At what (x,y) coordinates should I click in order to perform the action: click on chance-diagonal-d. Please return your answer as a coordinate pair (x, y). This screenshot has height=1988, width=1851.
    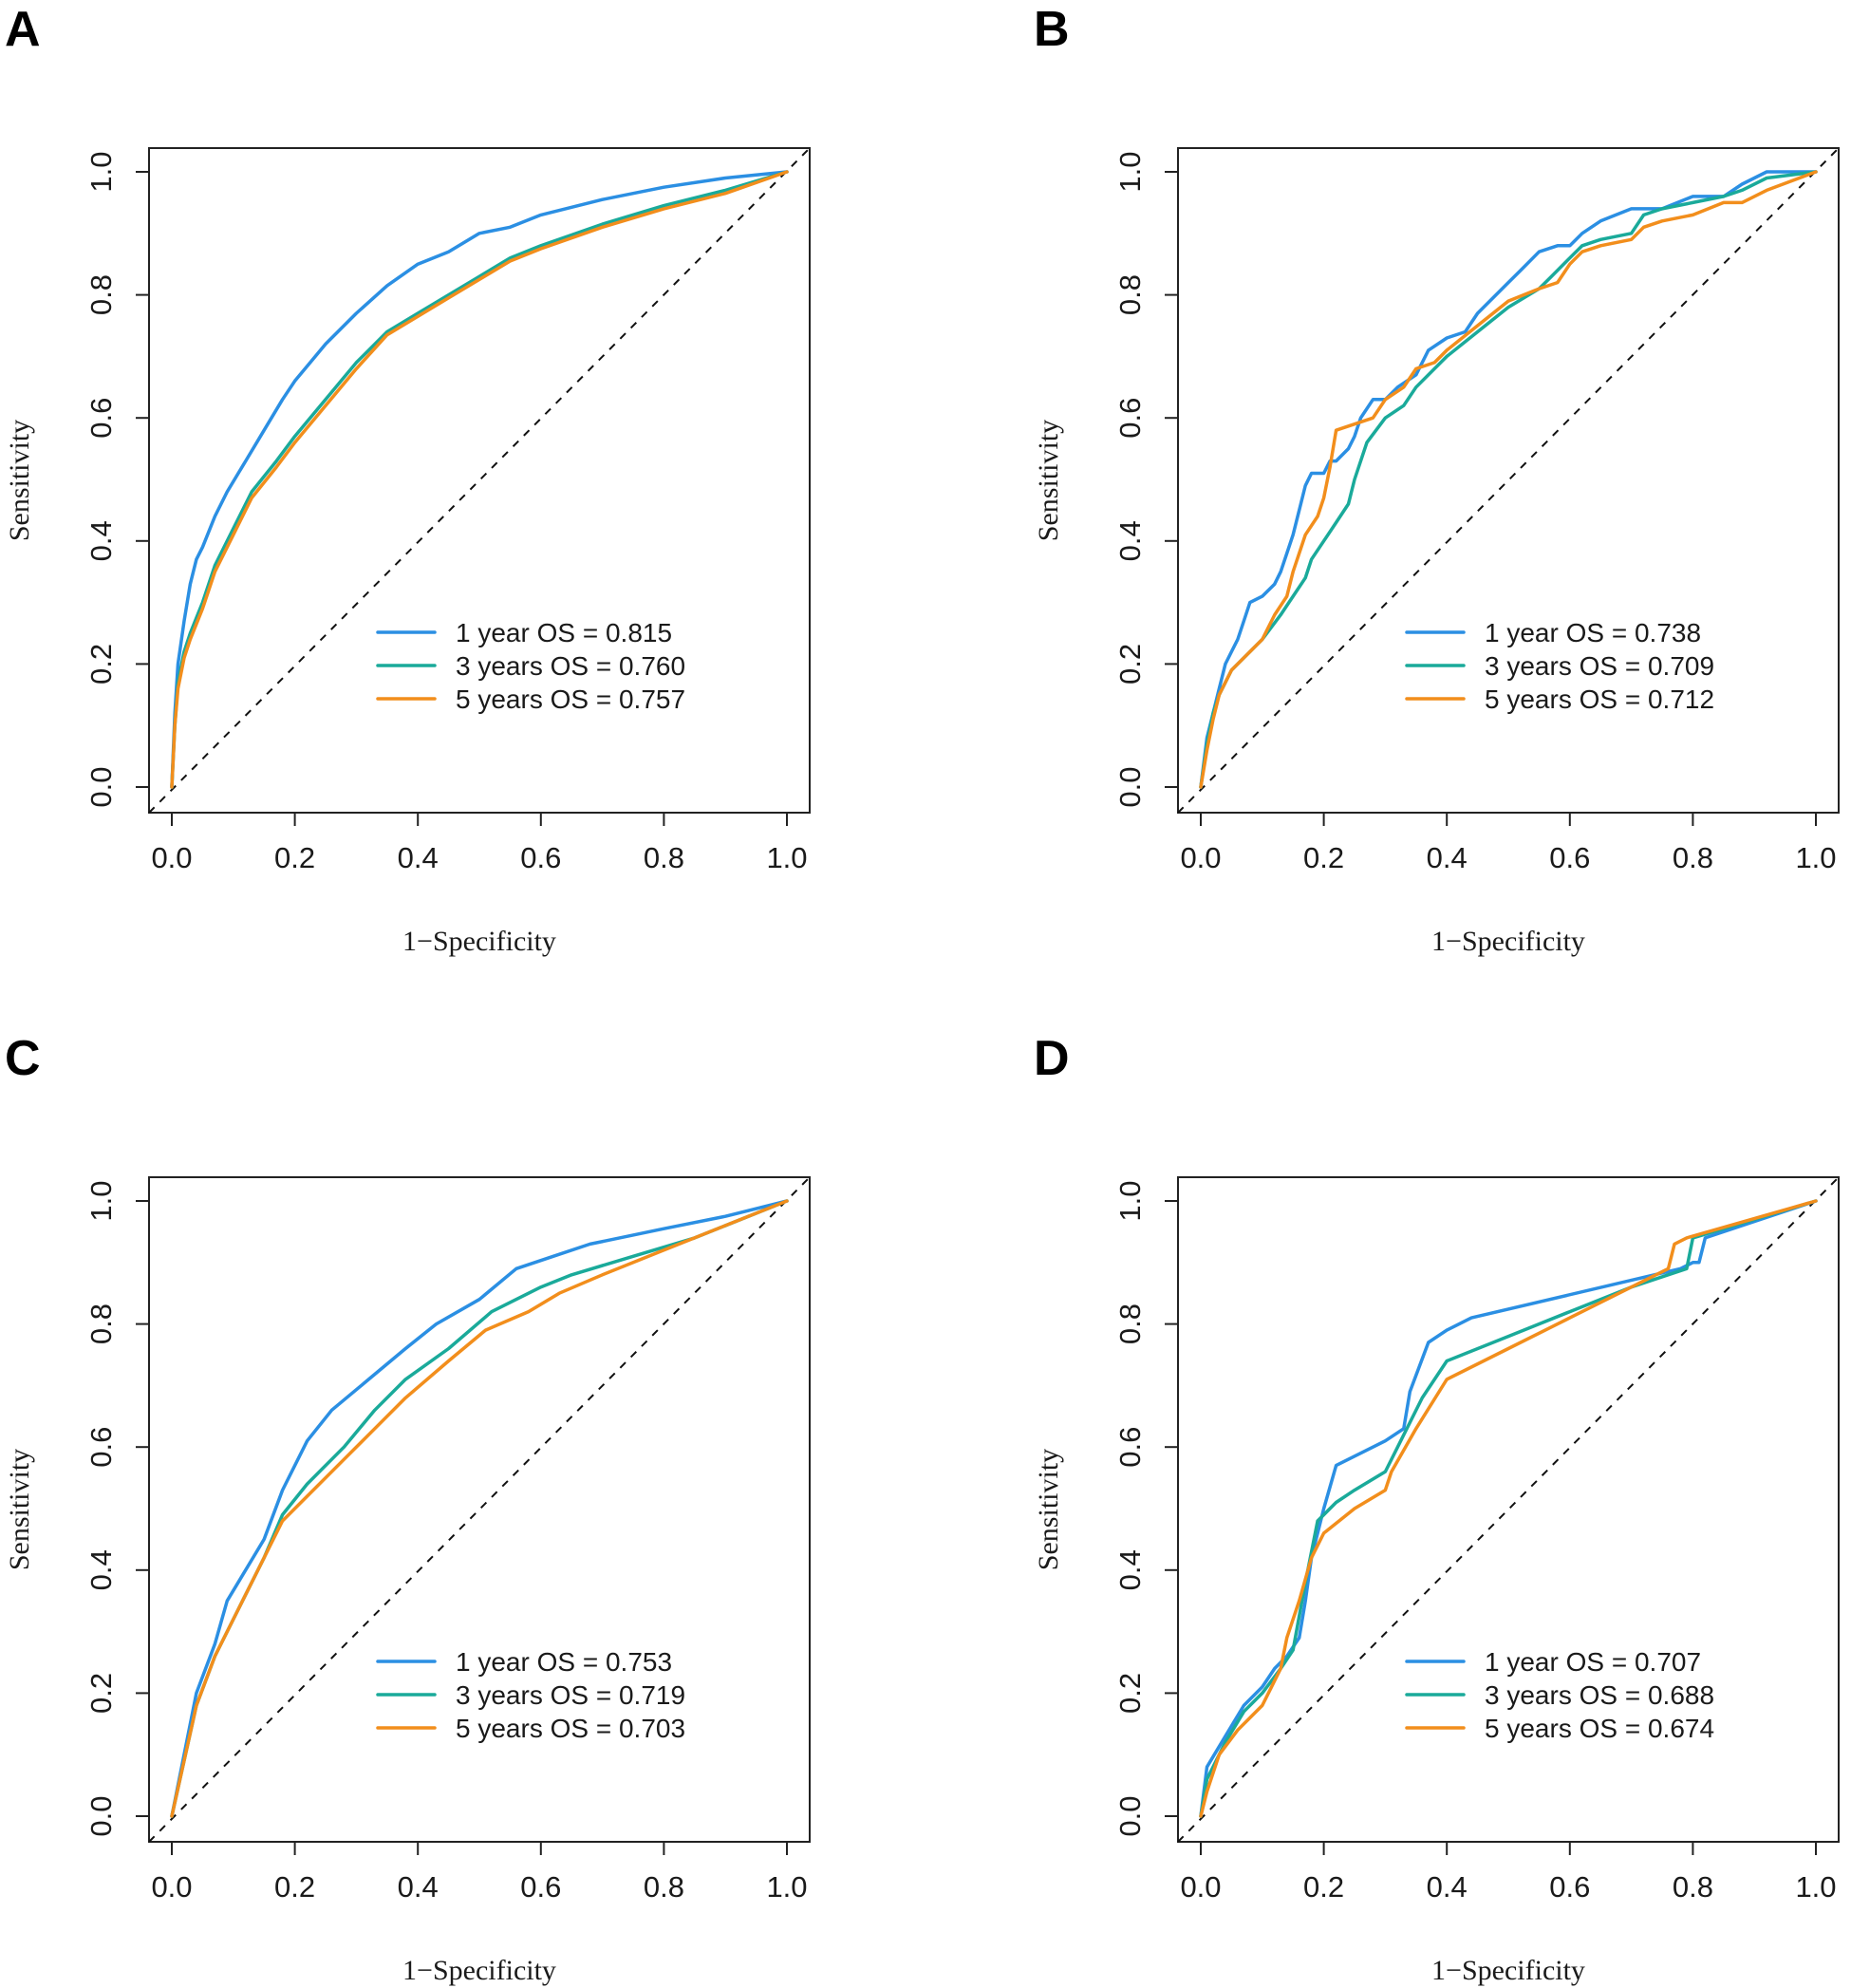
    Looking at the image, I should click on (1508, 1509).